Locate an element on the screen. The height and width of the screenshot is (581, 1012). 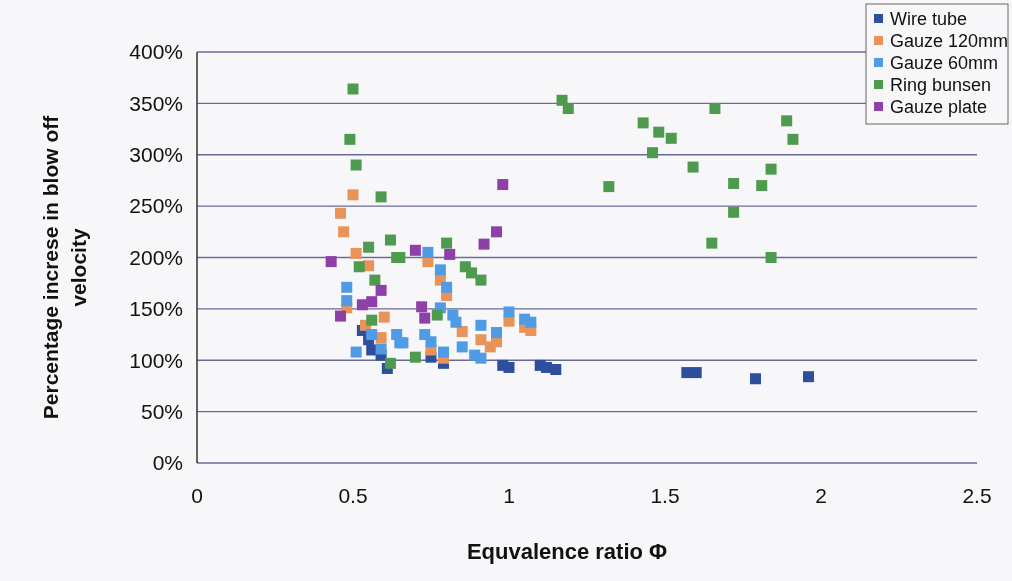
y-tick-label: 50% is located at coordinates (161, 411).